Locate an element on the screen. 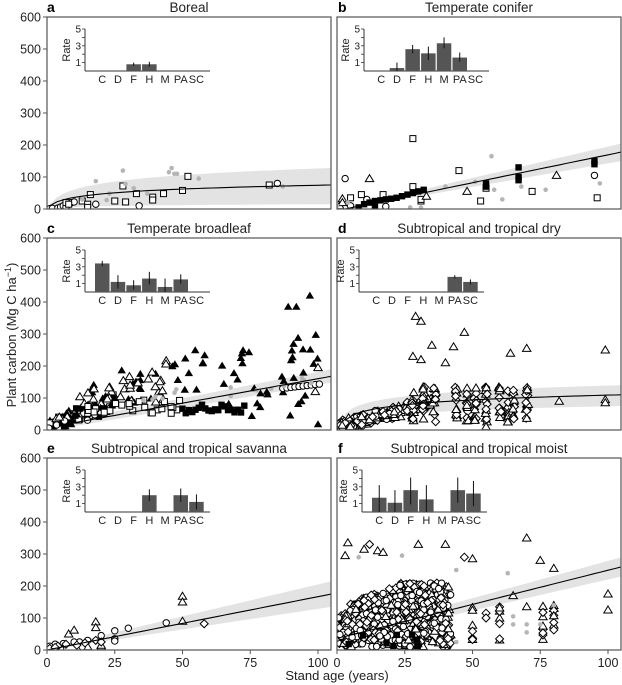  panel-frame is located at coordinates (479, 554).